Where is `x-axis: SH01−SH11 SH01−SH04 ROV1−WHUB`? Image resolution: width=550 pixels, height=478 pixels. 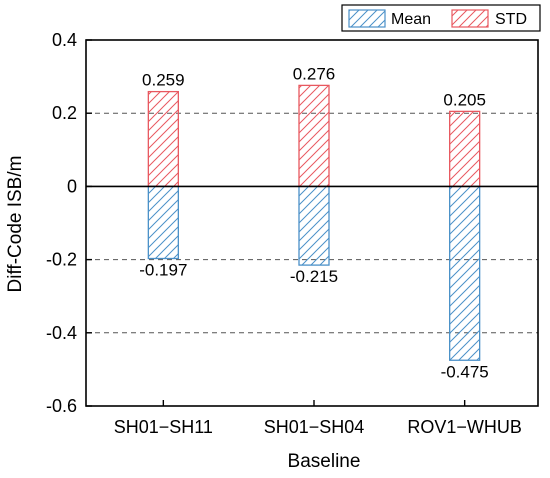 x-axis: SH01−SH11 SH01−SH04 ROV1−WHUB is located at coordinates (318, 418).